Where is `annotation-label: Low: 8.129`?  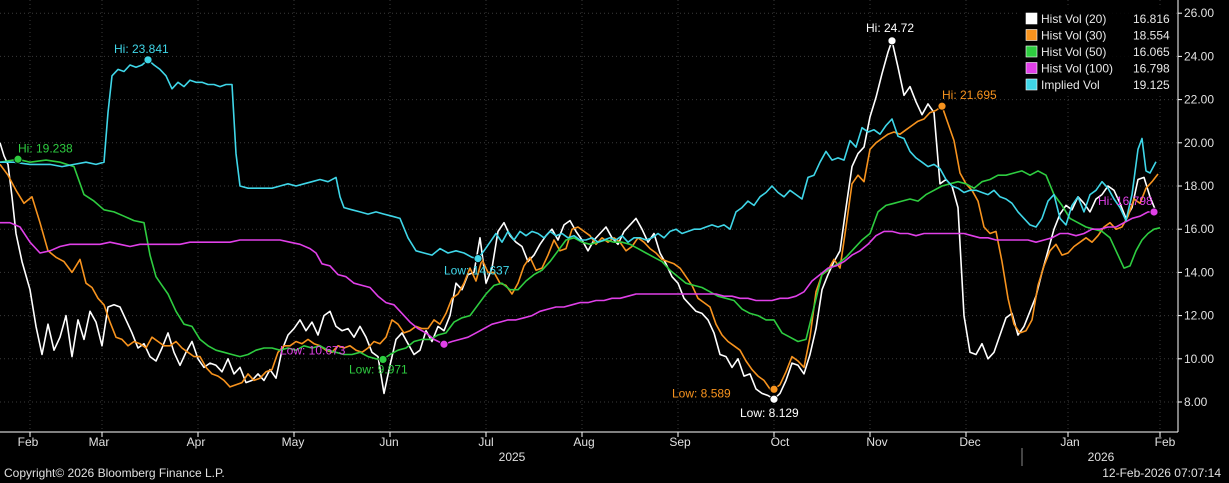 annotation-label: Low: 8.129 is located at coordinates (769, 413).